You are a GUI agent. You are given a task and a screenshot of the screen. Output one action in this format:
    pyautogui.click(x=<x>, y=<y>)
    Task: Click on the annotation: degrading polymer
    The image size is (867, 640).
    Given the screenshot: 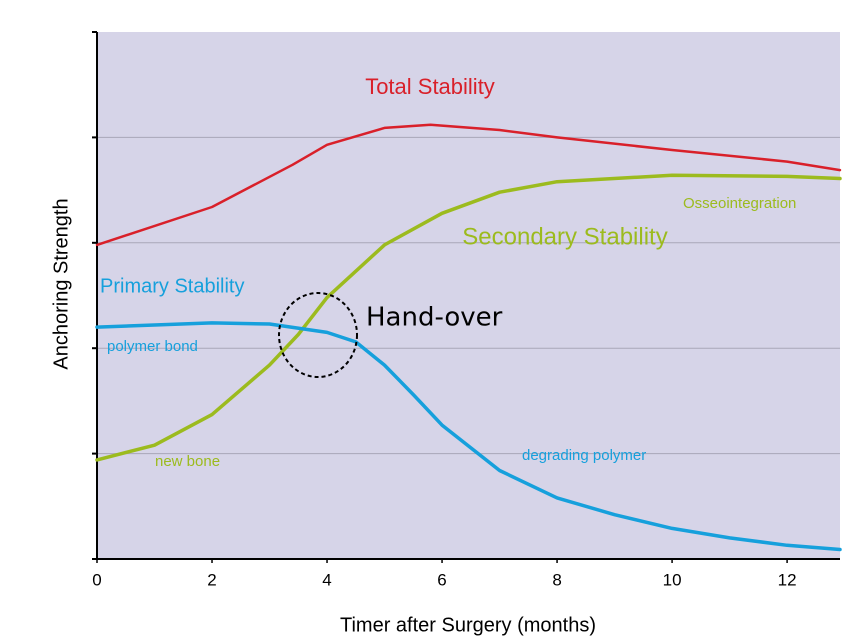 What is the action you would take?
    pyautogui.click(x=584, y=455)
    